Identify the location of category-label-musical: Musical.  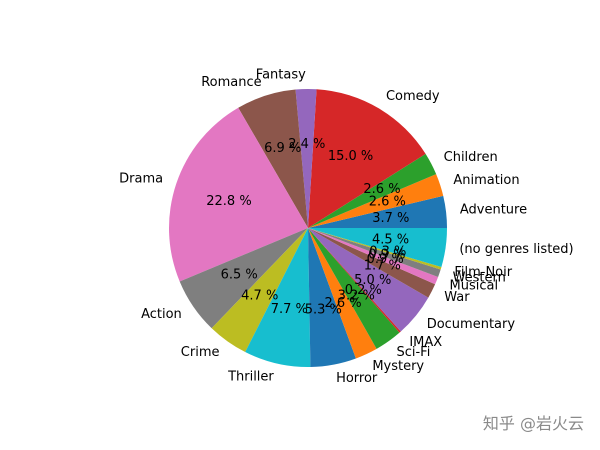
(474, 285).